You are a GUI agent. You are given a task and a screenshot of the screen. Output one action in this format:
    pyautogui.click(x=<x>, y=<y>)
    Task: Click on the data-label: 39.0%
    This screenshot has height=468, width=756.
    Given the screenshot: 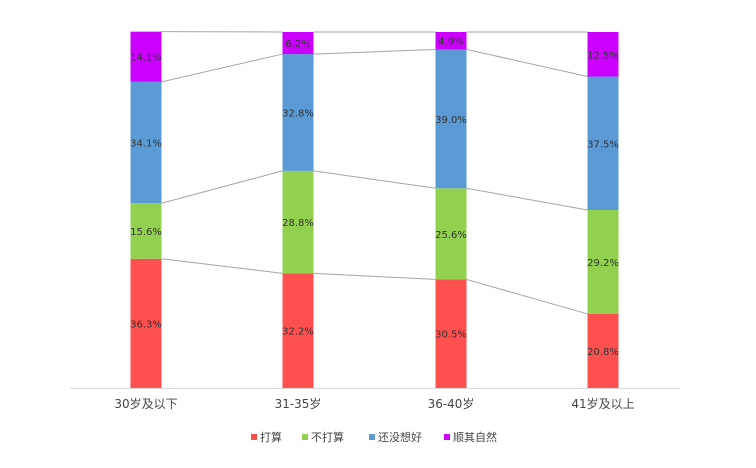 What is the action you would take?
    pyautogui.click(x=451, y=120)
    